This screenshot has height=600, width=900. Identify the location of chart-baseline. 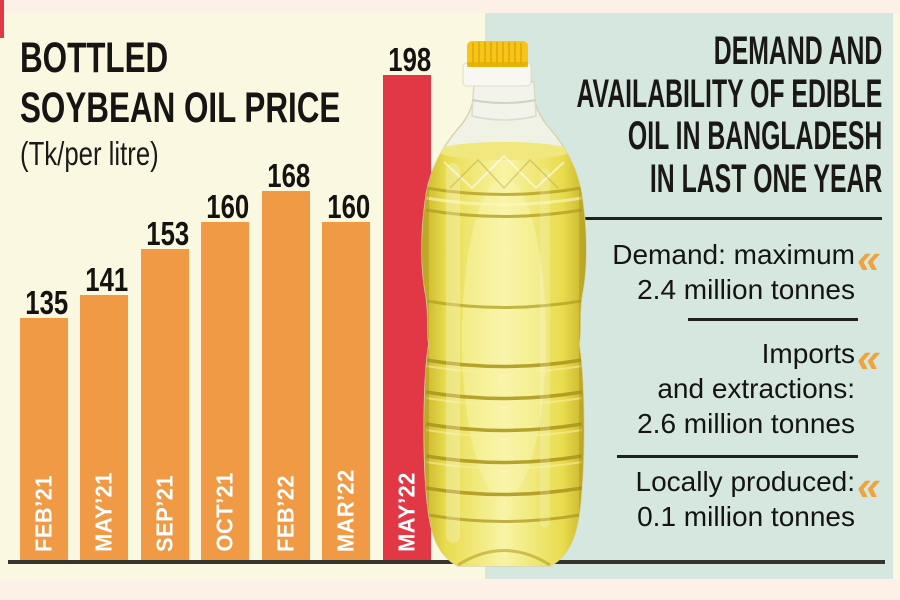
(446, 562).